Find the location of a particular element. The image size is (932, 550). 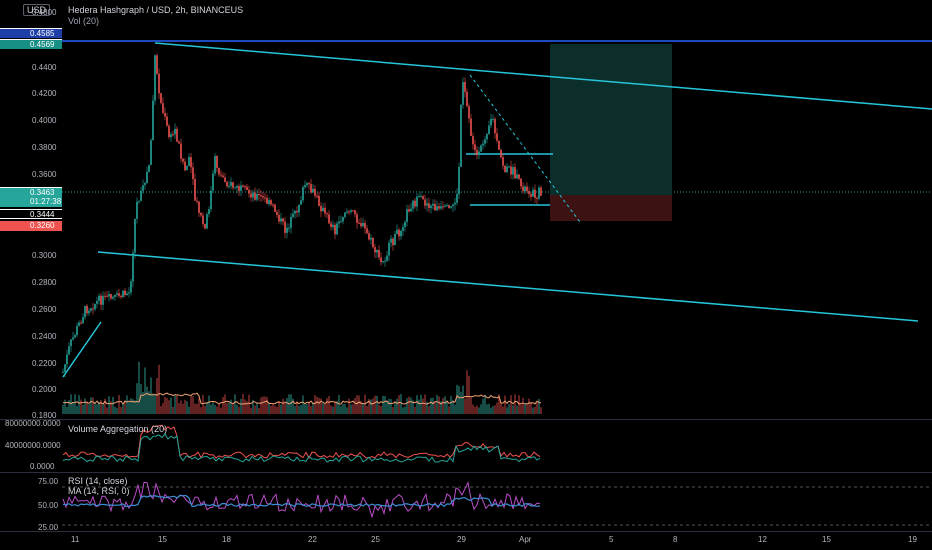

currency-badge: USD is located at coordinates (37, 10).